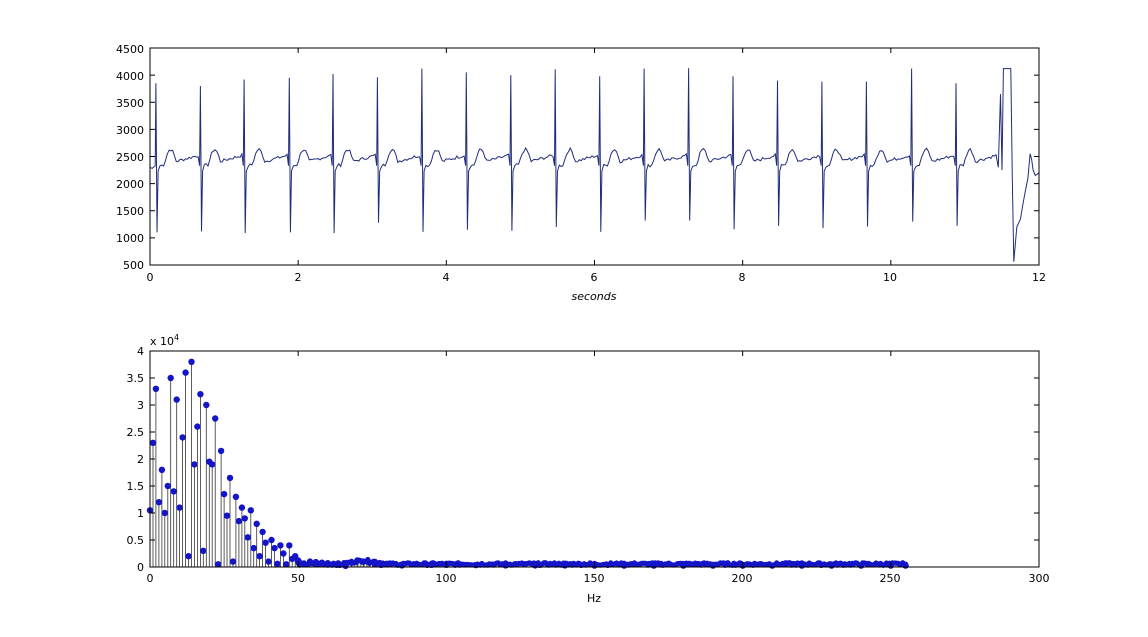 Image resolution: width=1148 pixels, height=637 pixels. What do you see at coordinates (446, 277) in the screenshot?
I see `top-x-tick-label: 4` at bounding box center [446, 277].